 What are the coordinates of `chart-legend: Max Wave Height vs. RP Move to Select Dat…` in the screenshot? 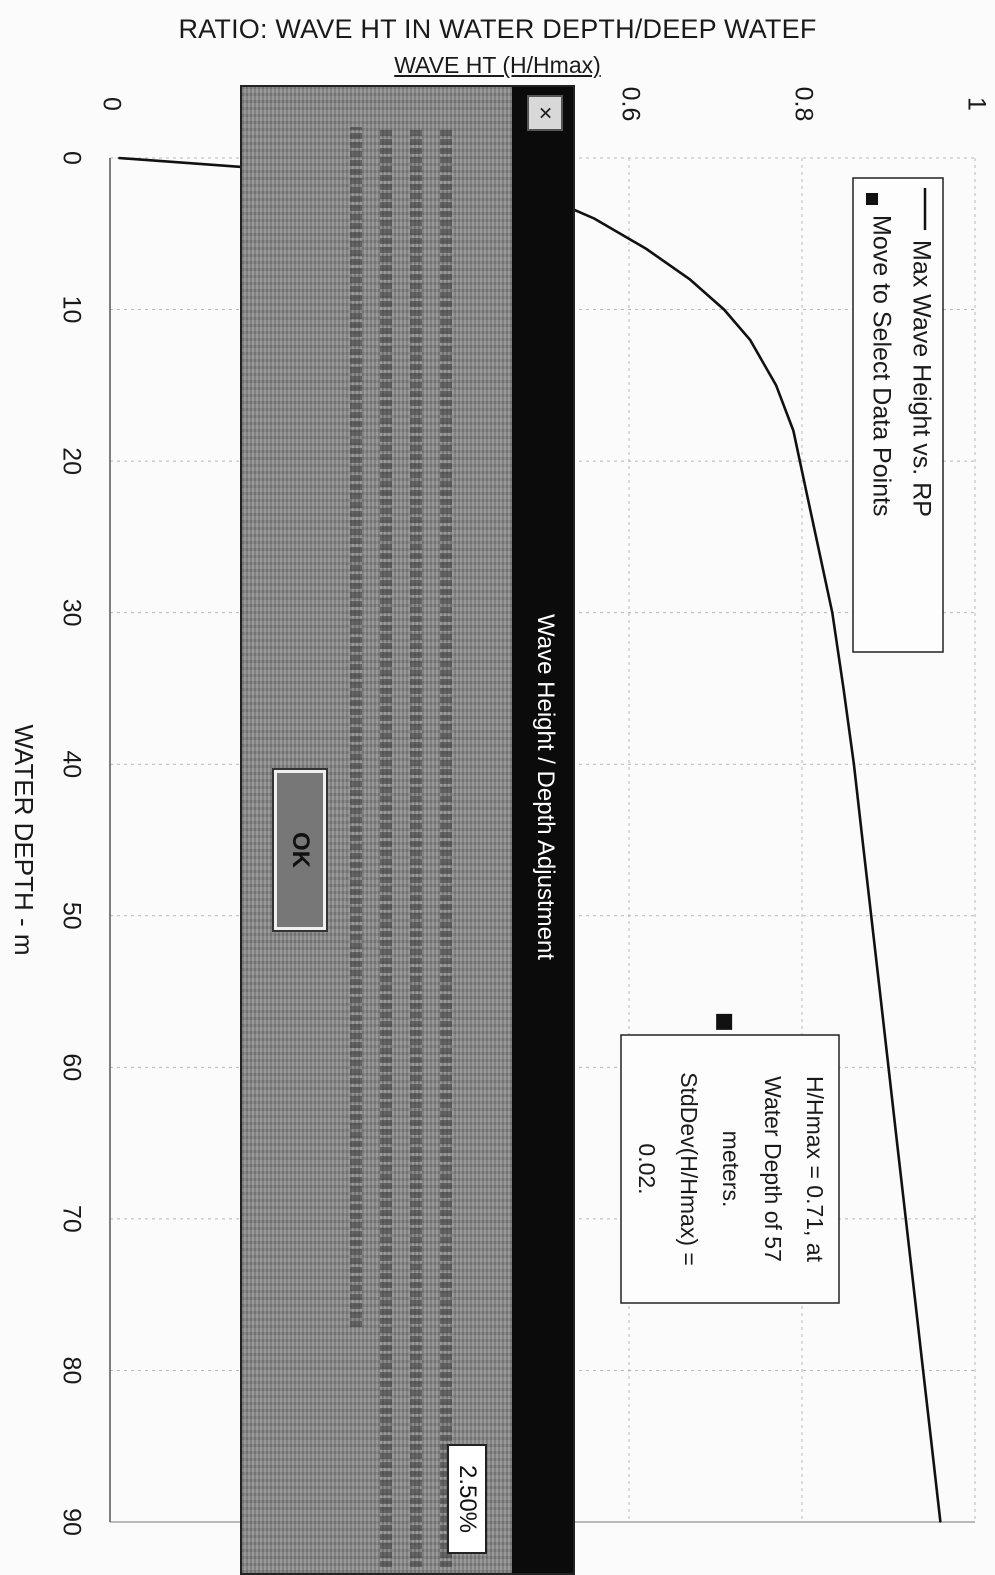 It's located at (898, 415).